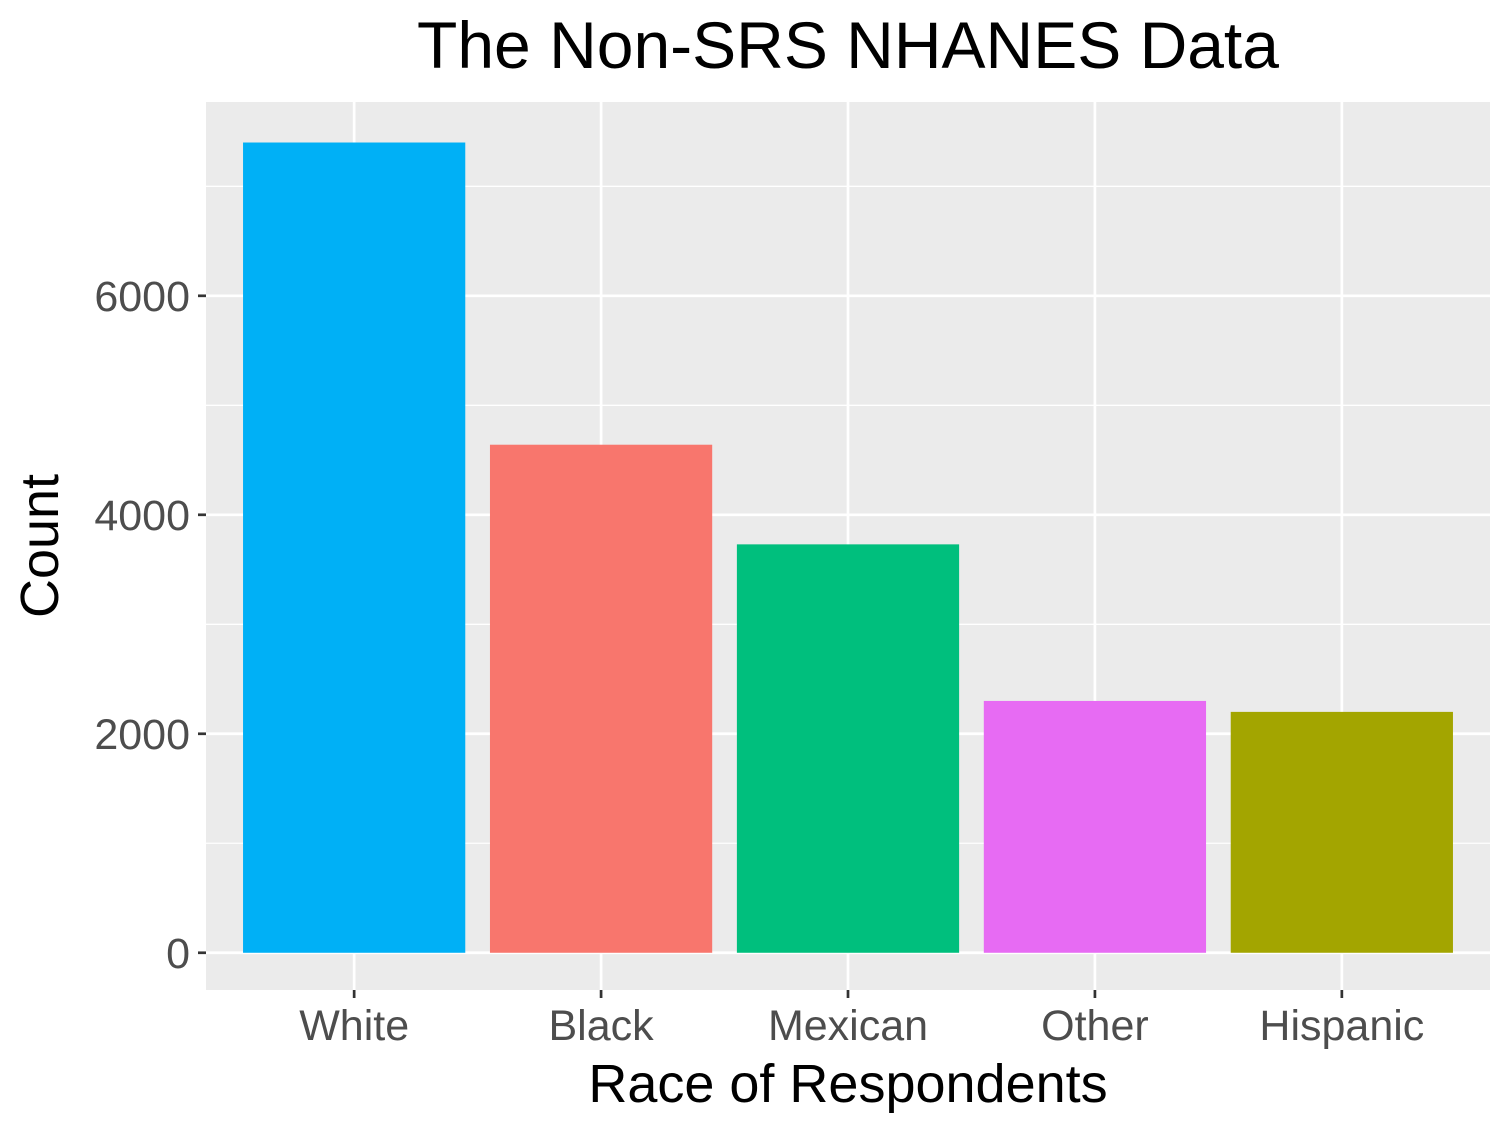 Image resolution: width=1512 pixels, height=1134 pixels. Describe the element at coordinates (1341, 1026) in the screenshot. I see `x-tick-label: Hispanic` at that location.